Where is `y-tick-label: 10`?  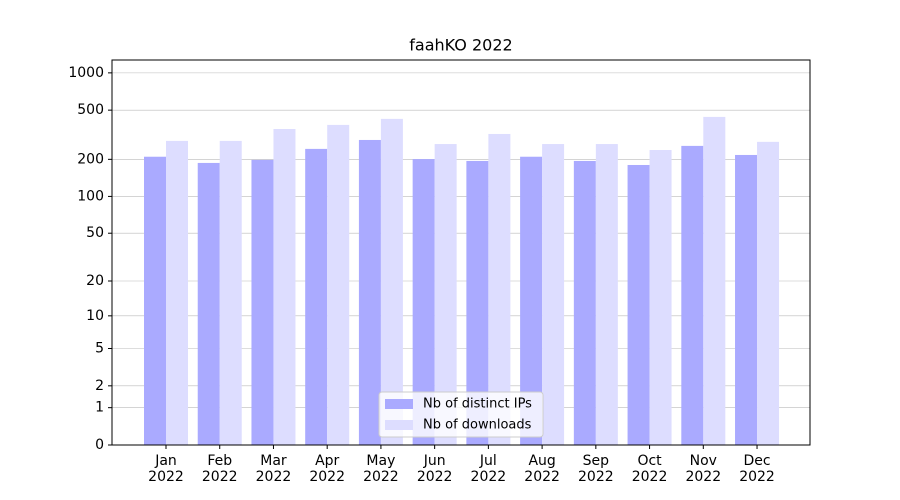
y-tick-label: 10 is located at coordinates (95, 316).